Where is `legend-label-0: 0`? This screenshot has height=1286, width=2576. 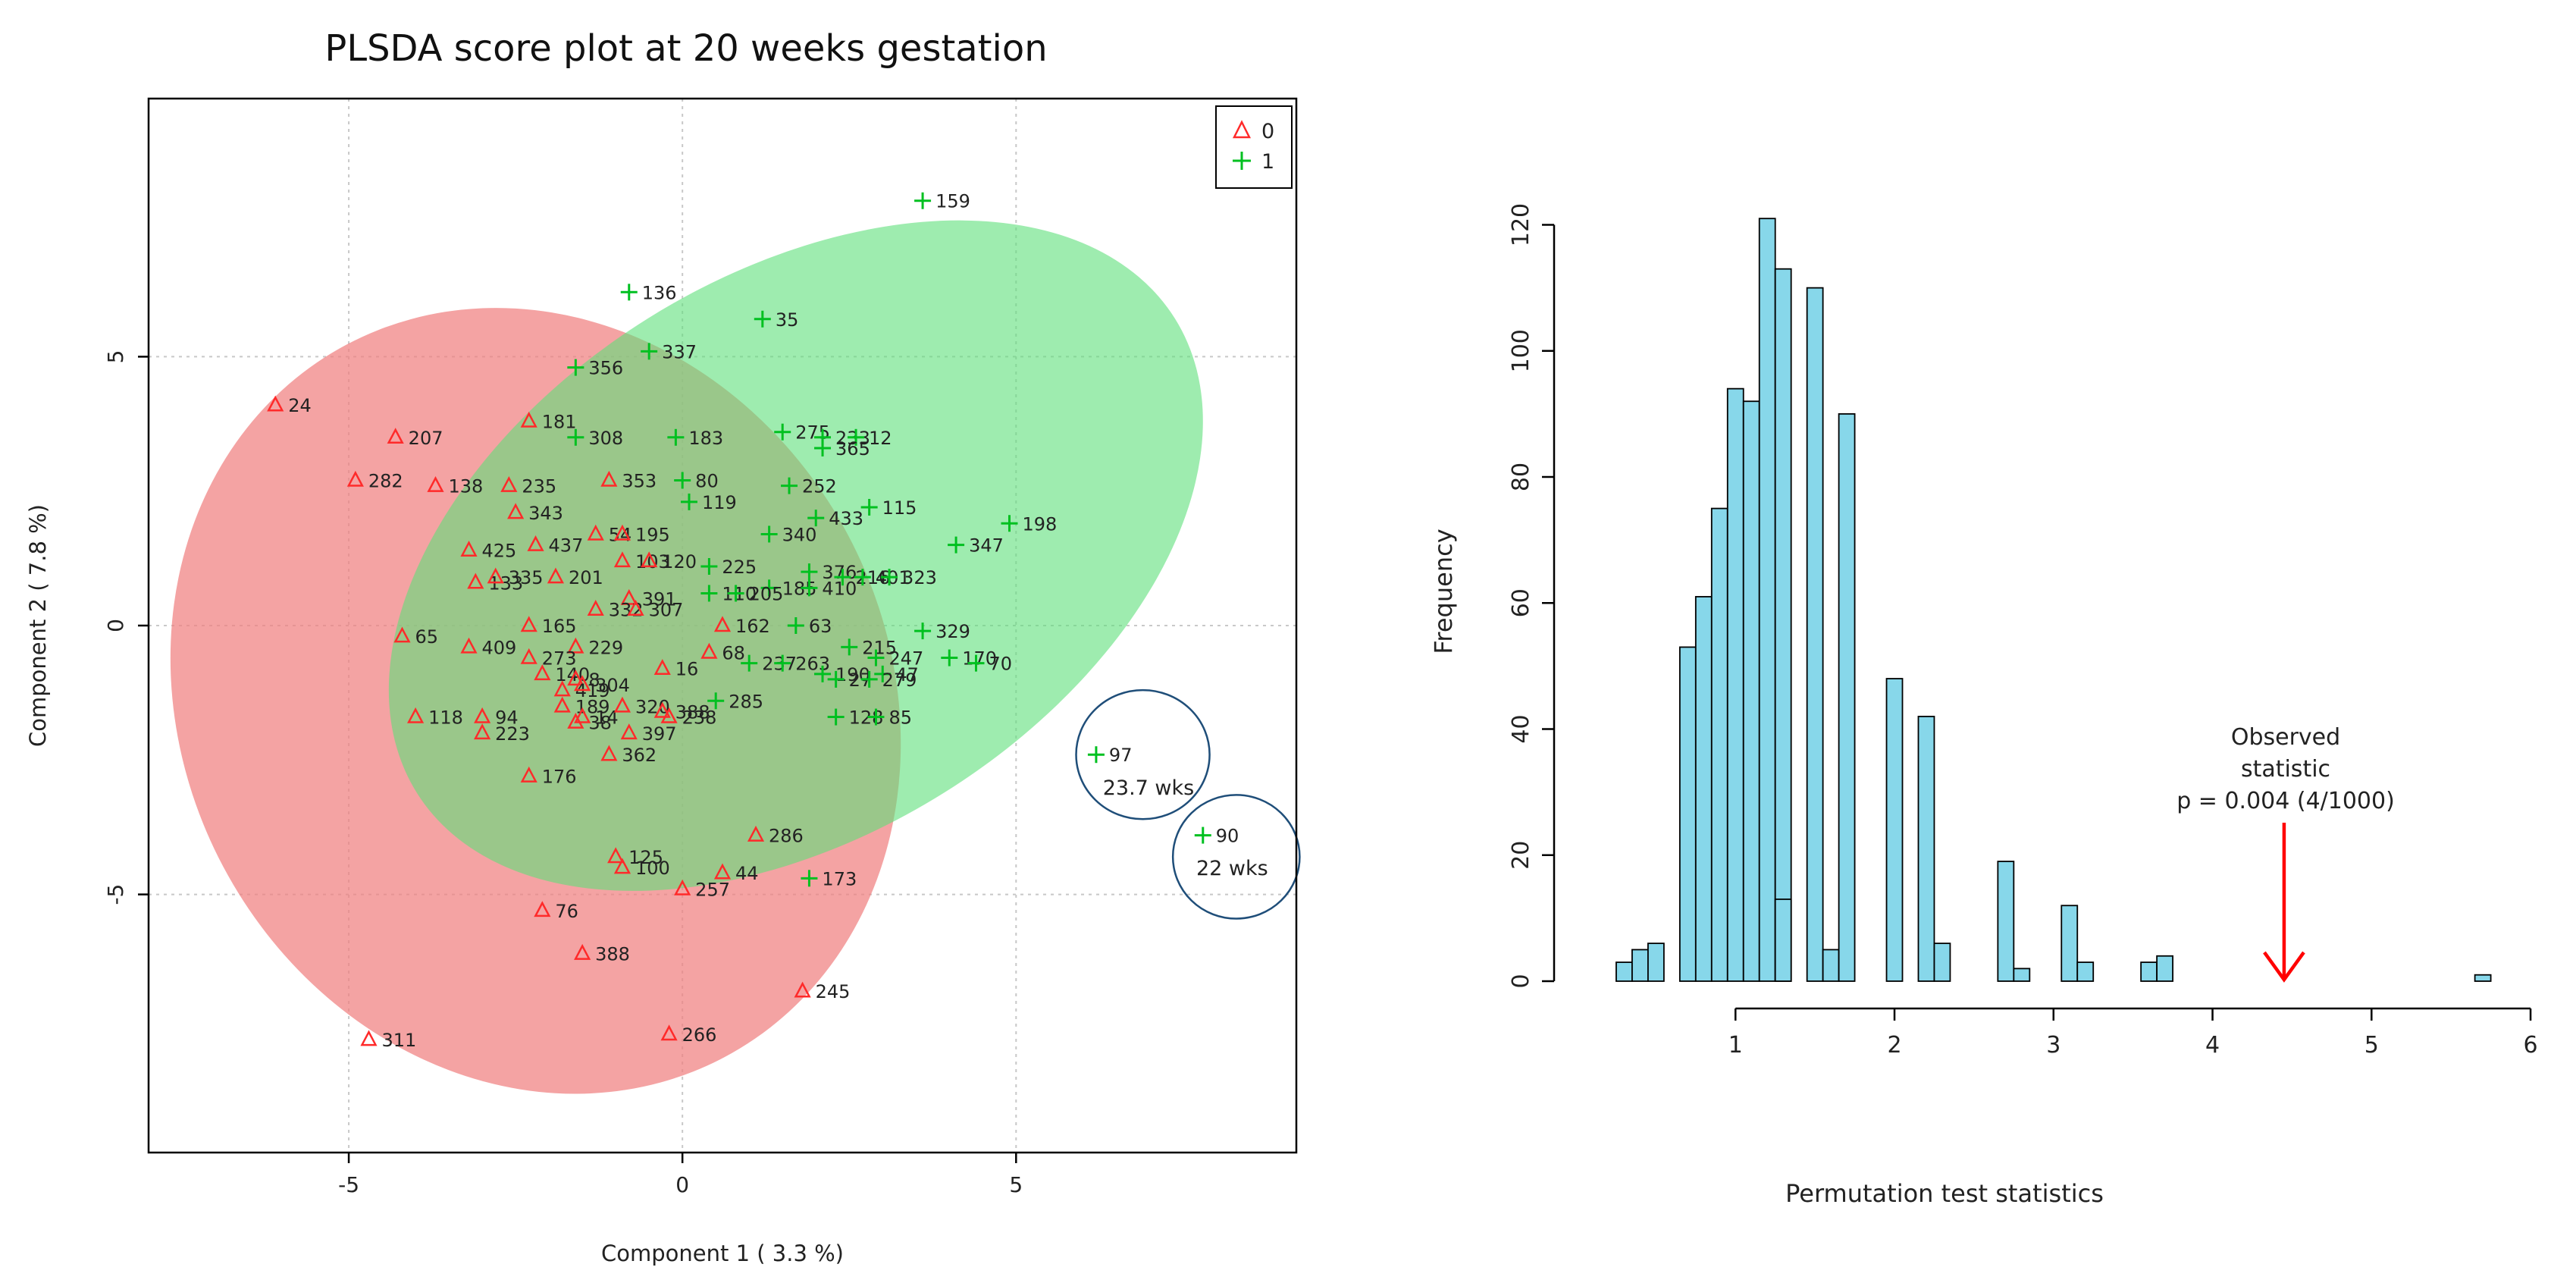 legend-label-0: 0 is located at coordinates (1267, 131).